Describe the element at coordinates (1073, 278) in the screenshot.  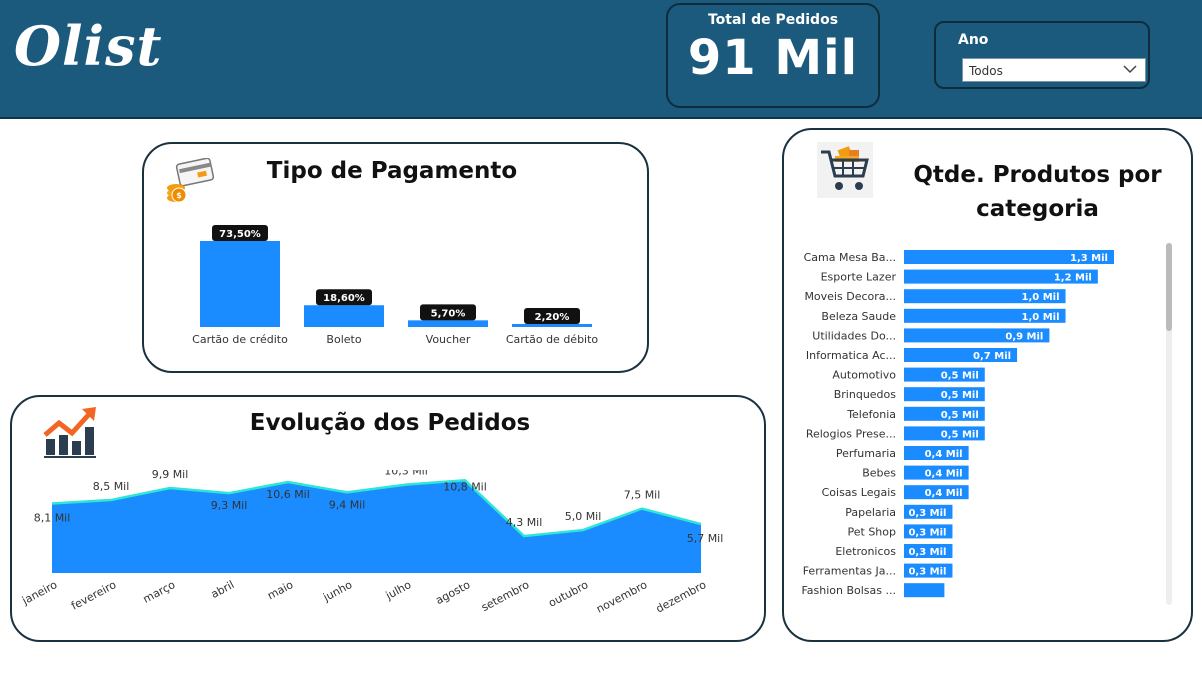
I see `category-value-label: 1,2 Mil` at that location.